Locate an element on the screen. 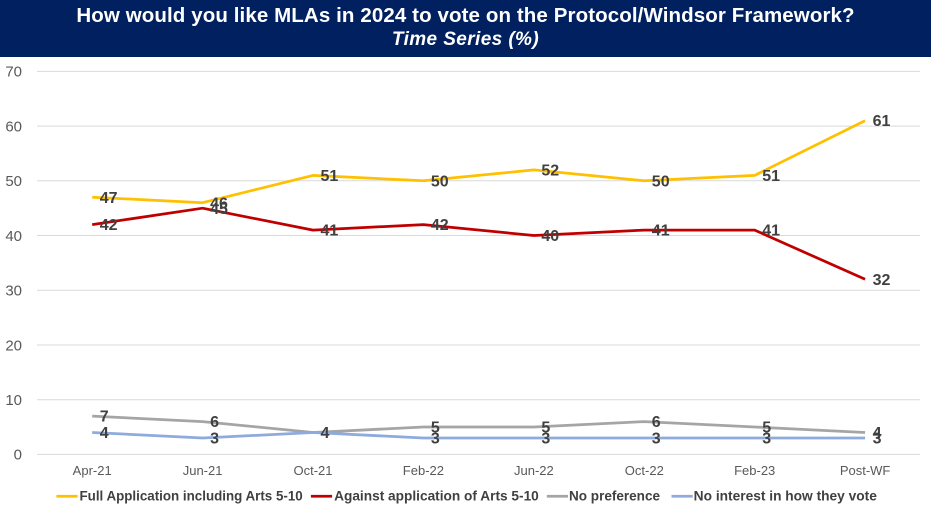 This screenshot has width=931, height=523. svg-text: Post-WF is located at coordinates (865, 470).